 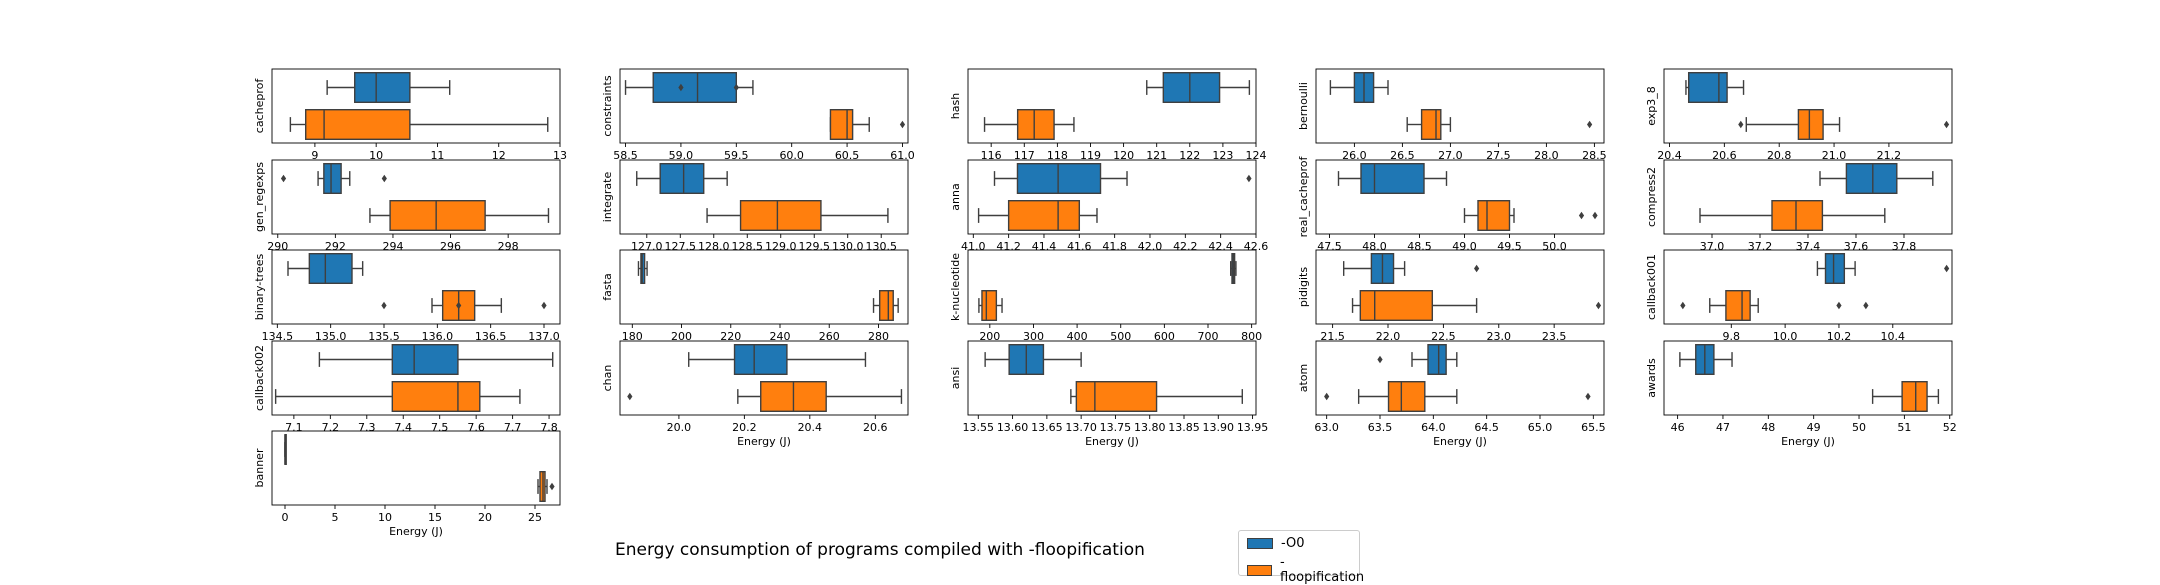 What do you see at coordinates (385, 517) in the screenshot?
I see `xtick-label-banner-2: 10` at bounding box center [385, 517].